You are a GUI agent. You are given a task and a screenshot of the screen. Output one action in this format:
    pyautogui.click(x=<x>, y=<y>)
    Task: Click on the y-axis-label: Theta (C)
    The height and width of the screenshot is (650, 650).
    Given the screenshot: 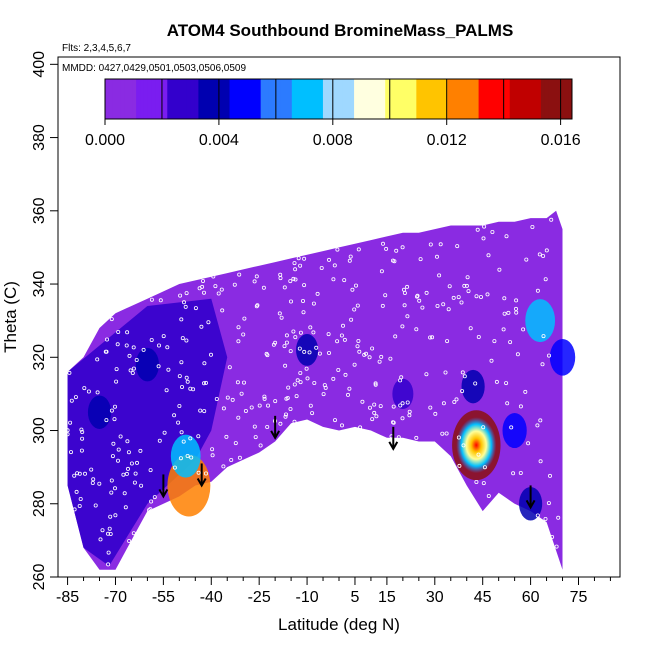 What is the action you would take?
    pyautogui.click(x=10, y=317)
    